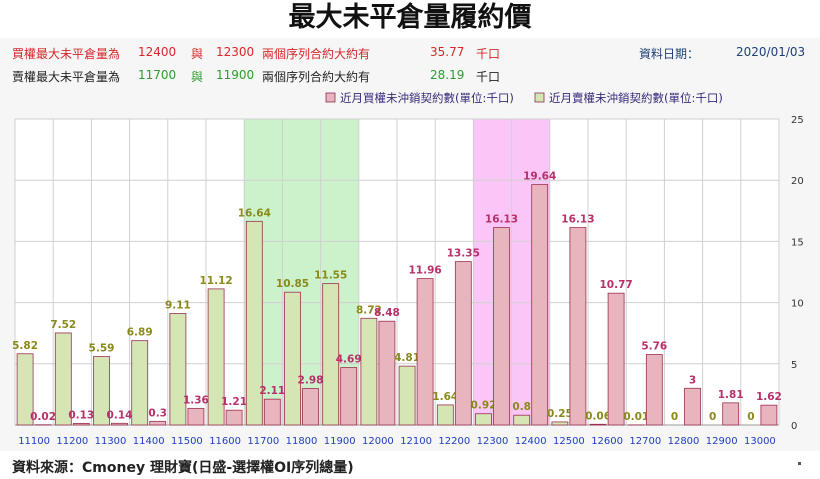 Image resolution: width=820 pixels, height=479 pixels. I want to click on call-contracts-value: 35.77, so click(447, 52).